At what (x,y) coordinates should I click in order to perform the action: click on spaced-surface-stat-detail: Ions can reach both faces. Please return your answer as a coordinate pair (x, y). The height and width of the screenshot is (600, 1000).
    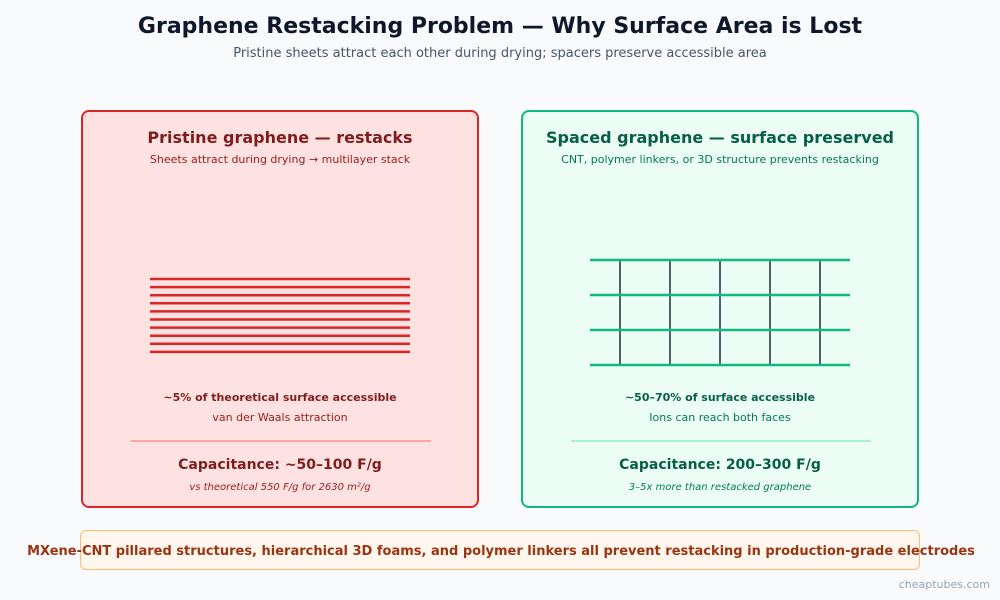
    Looking at the image, I should click on (720, 417).